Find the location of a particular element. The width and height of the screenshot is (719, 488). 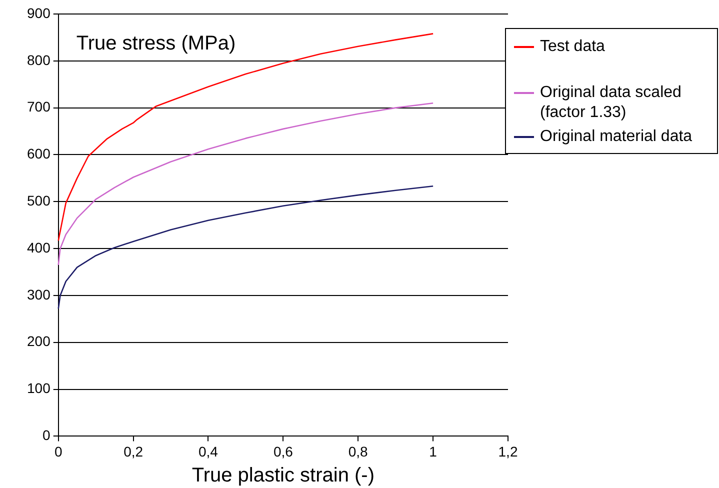

x-tick-label: 1 is located at coordinates (433, 451).